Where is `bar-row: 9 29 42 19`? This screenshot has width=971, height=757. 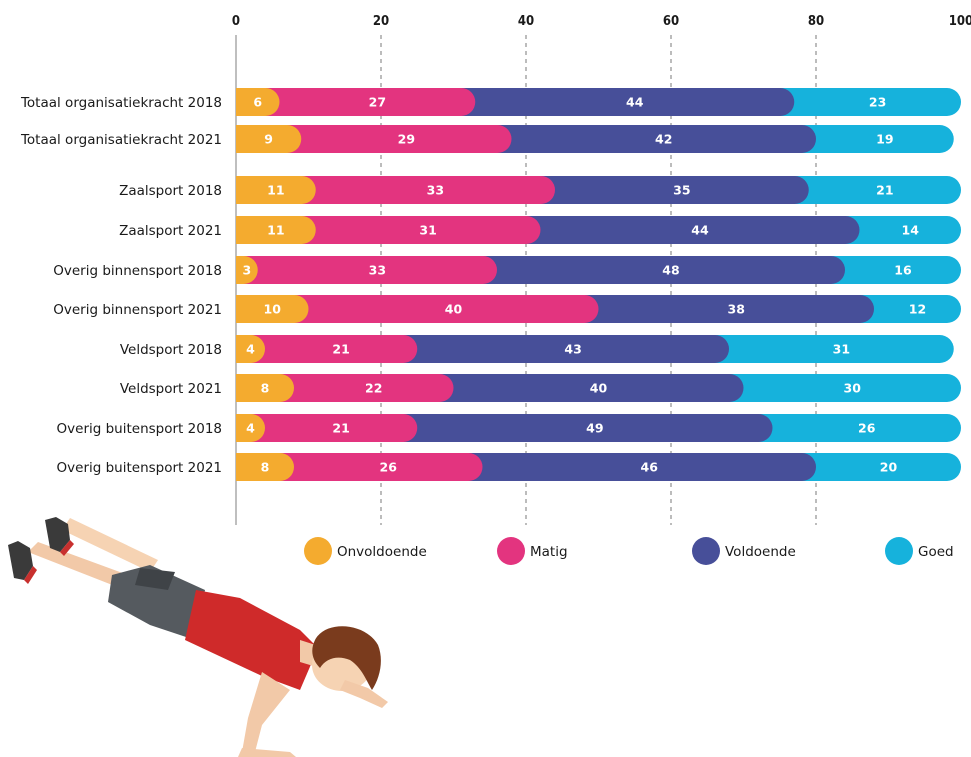 bar-row: 9 29 42 19 is located at coordinates (595, 139).